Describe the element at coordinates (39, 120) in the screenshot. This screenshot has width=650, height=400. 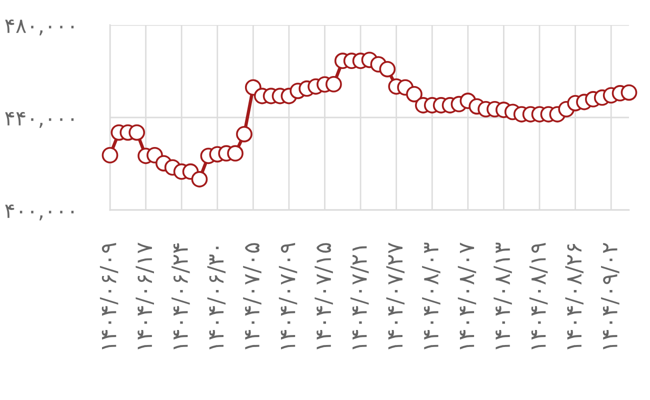
I see `y-tick-label: ۴۴۰,۰۰۰` at that location.